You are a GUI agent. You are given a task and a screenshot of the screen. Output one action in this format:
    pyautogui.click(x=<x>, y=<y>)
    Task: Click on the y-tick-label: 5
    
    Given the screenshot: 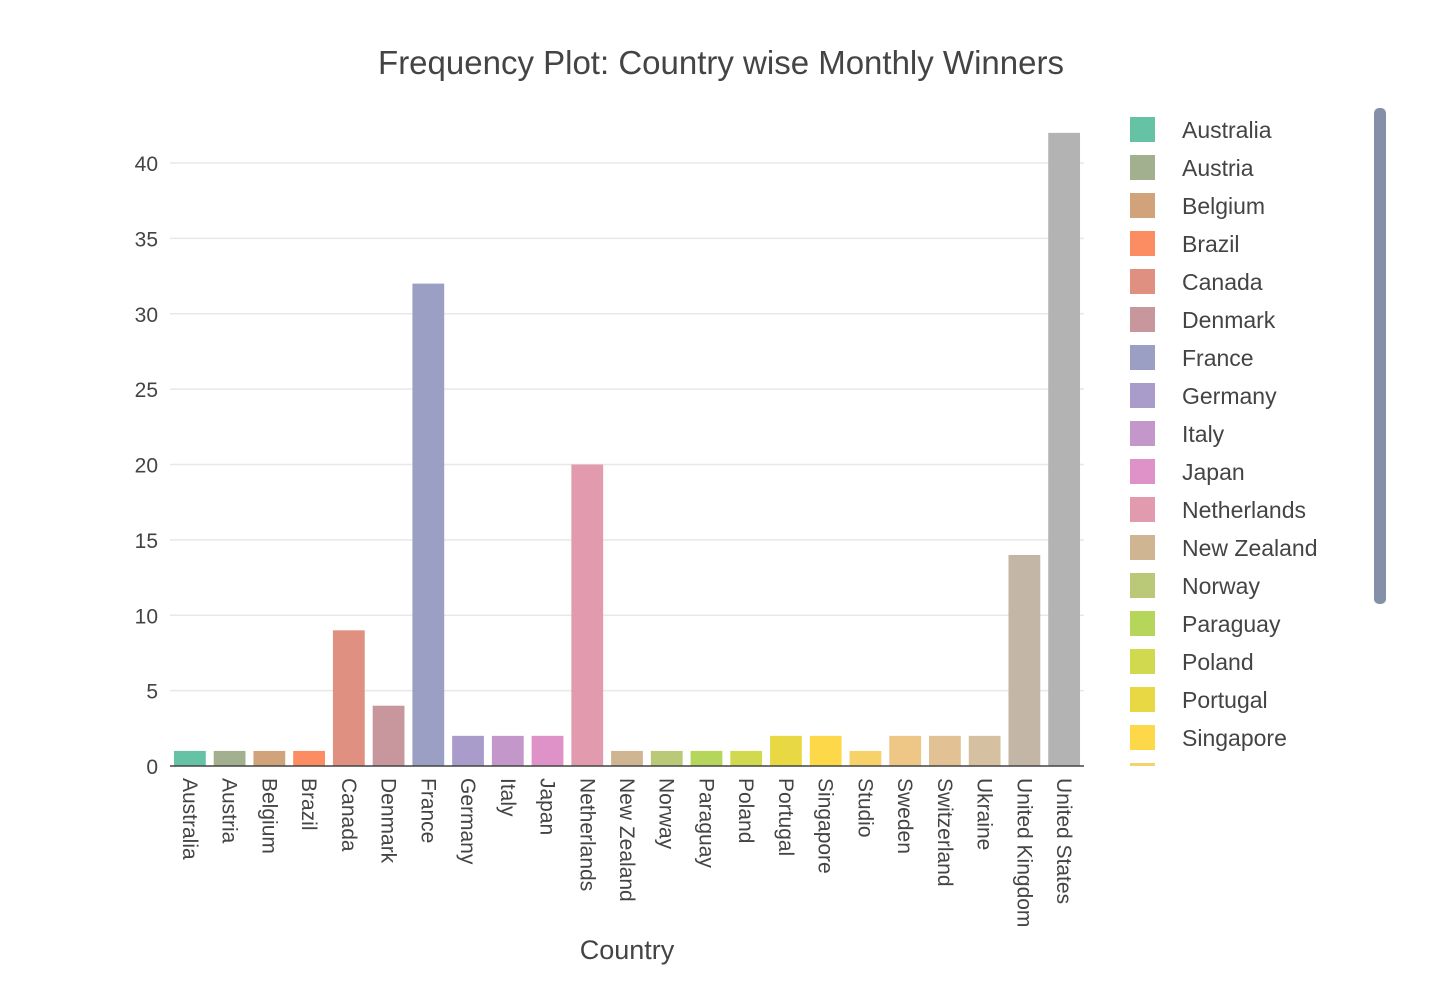 What is the action you would take?
    pyautogui.click(x=152, y=692)
    